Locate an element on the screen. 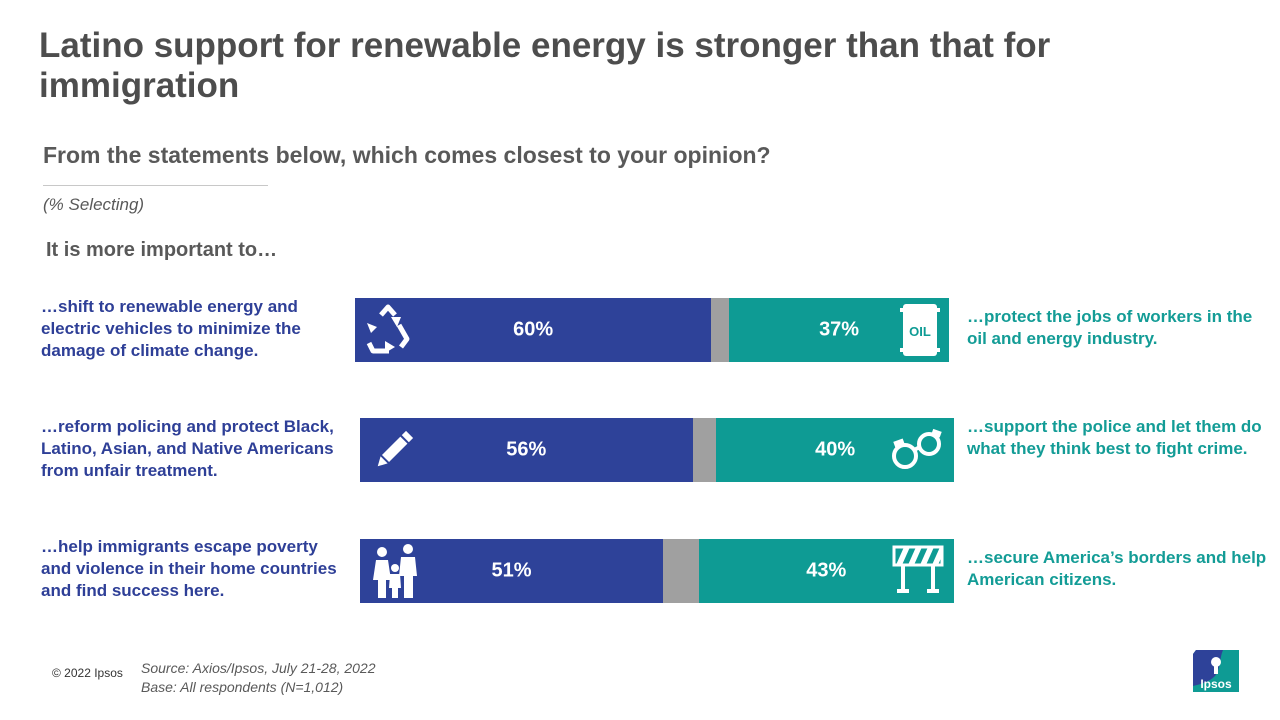  row-2-left-value: 56% is located at coordinates (526, 449).